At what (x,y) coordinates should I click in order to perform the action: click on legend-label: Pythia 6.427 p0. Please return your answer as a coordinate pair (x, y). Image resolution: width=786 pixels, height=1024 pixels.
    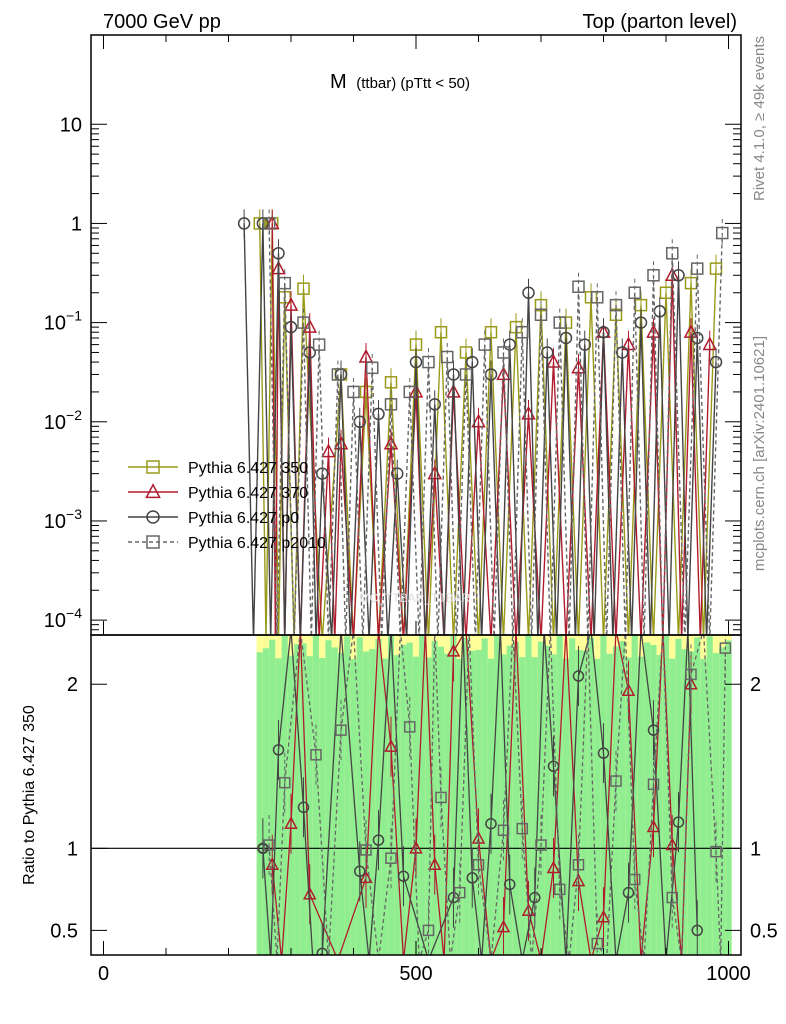
    Looking at the image, I should click on (243, 518).